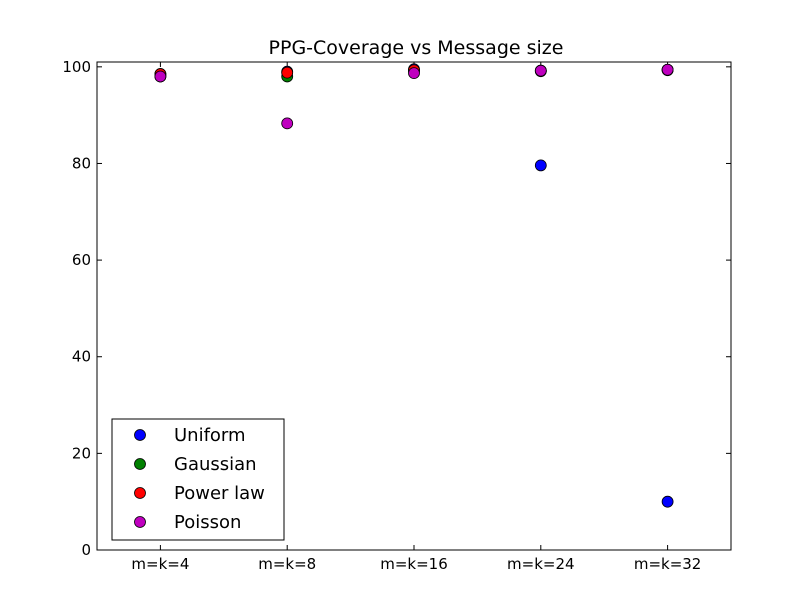 The image size is (812, 616). What do you see at coordinates (207, 522) in the screenshot?
I see `legend-label: Poisson` at bounding box center [207, 522].